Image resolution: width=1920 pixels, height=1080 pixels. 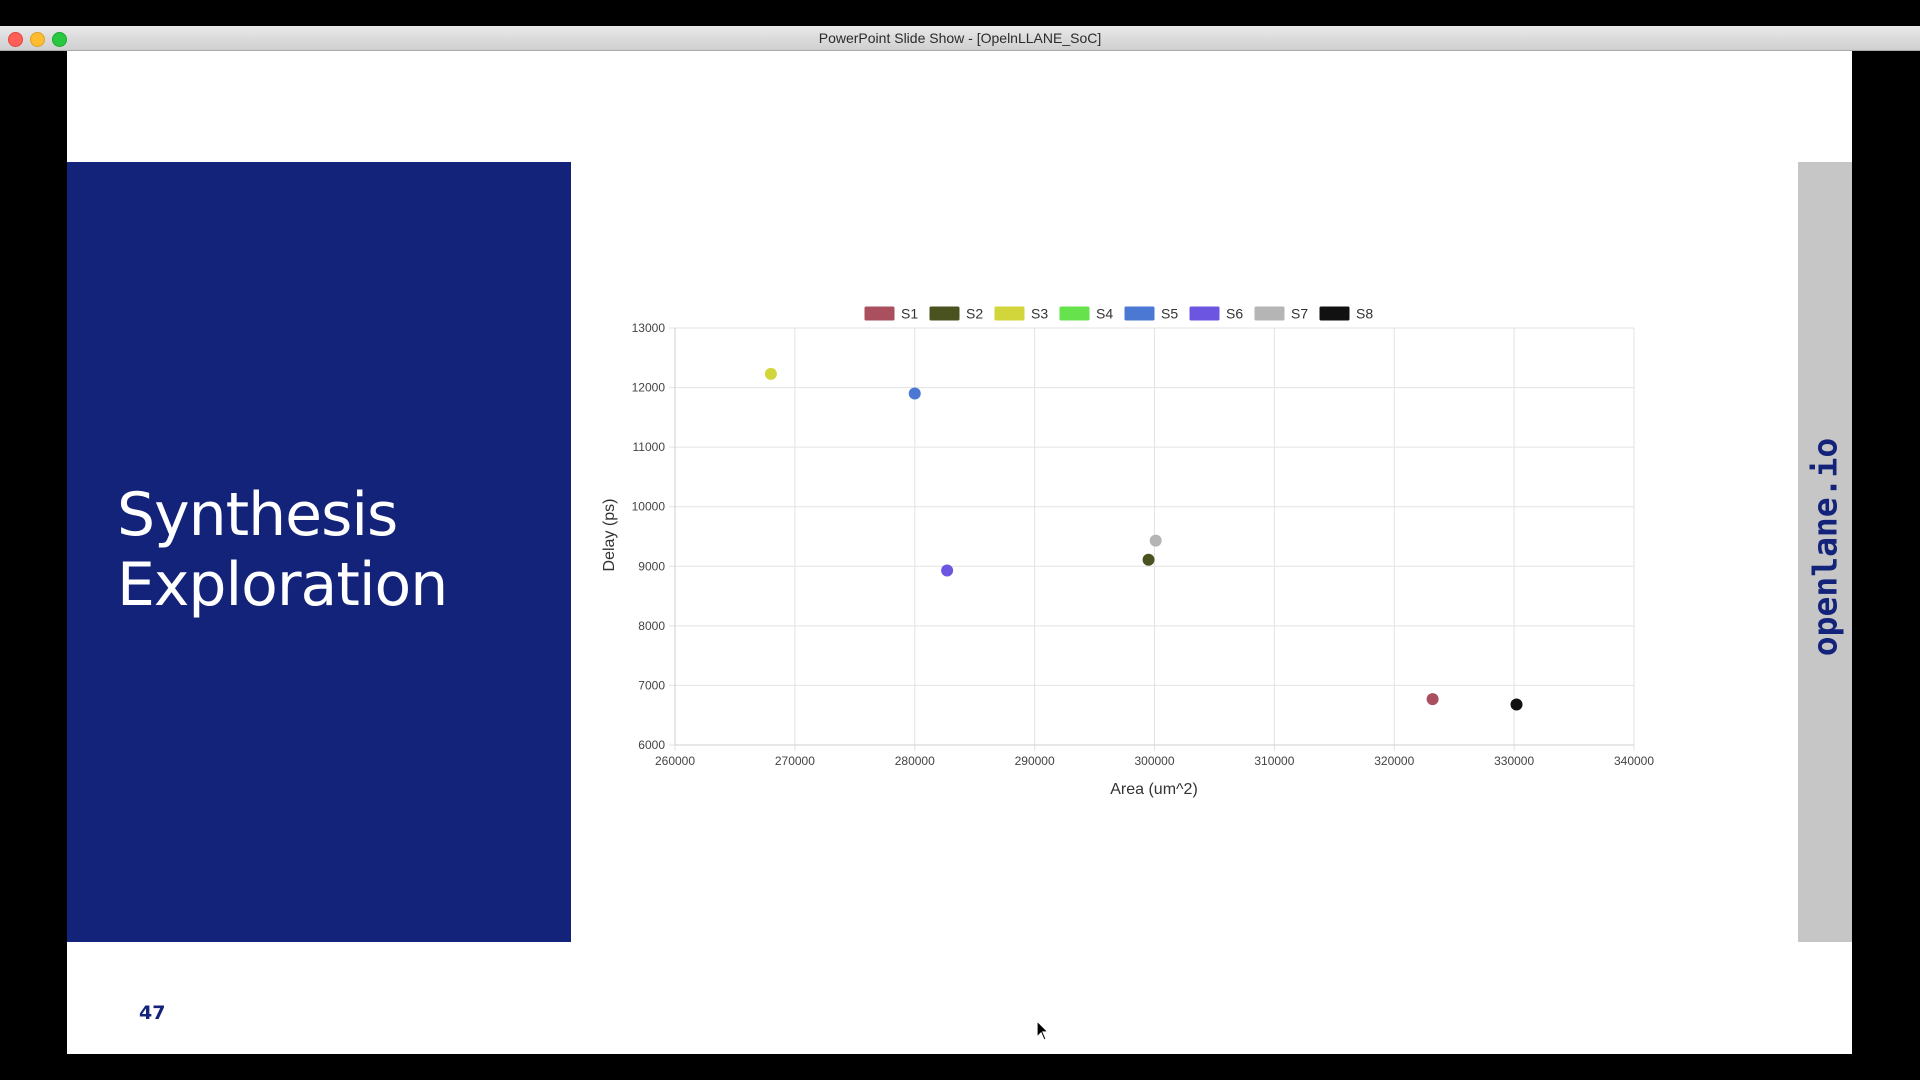 What do you see at coordinates (1269, 313) in the screenshot?
I see `legend-swatch-s7` at bounding box center [1269, 313].